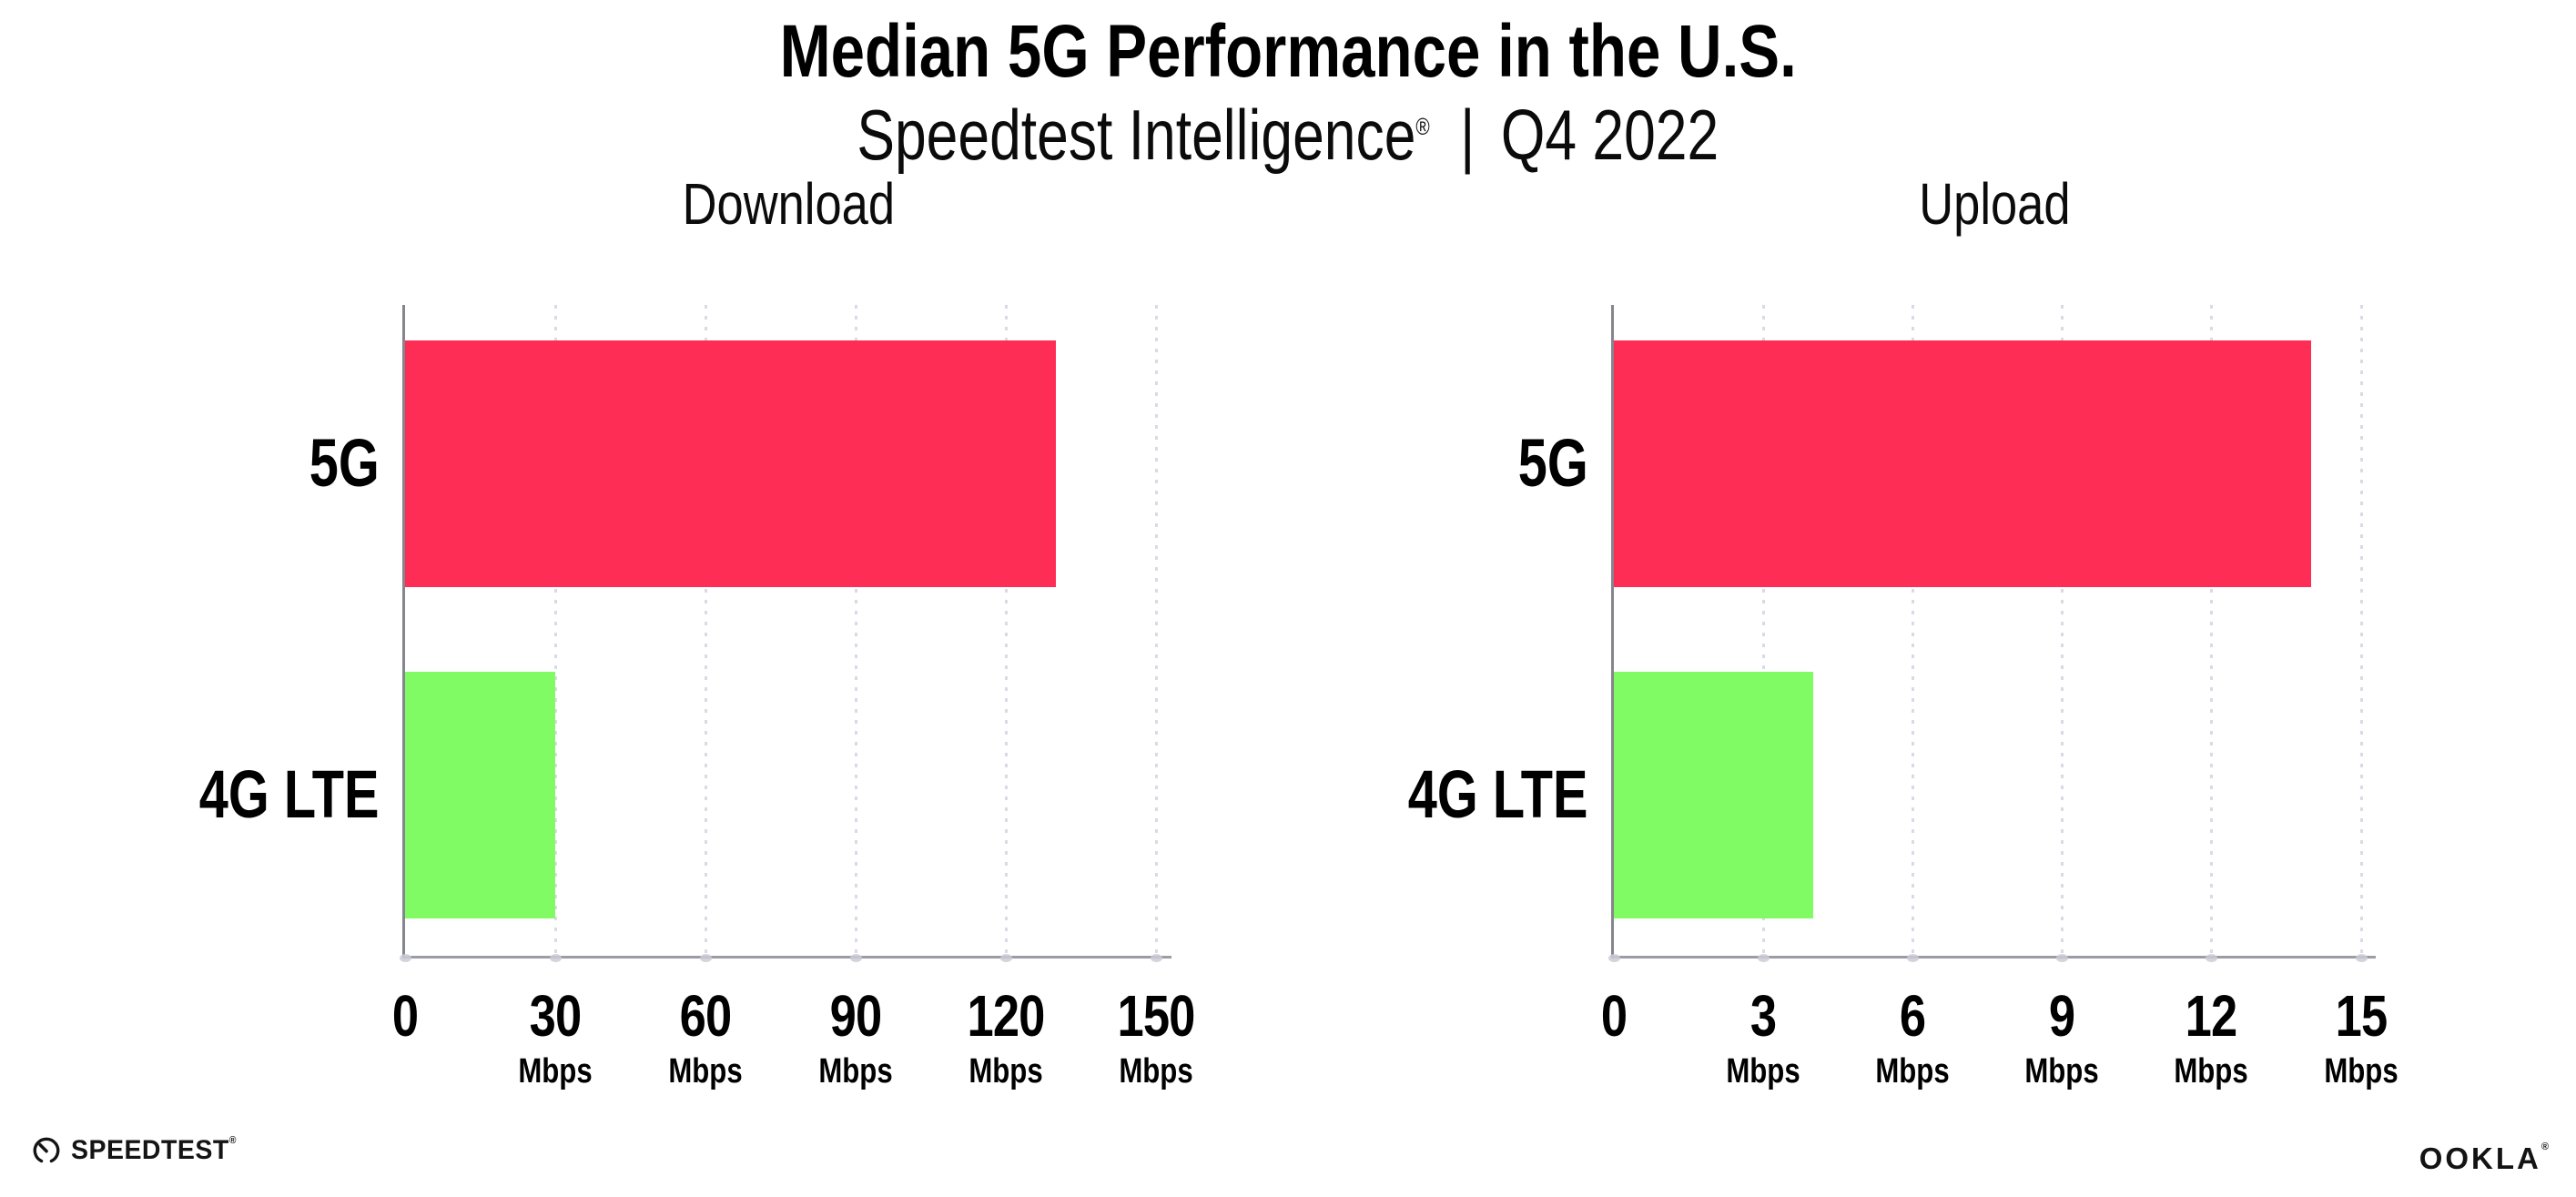 Image resolution: width=2576 pixels, height=1197 pixels. What do you see at coordinates (1610, 135) in the screenshot?
I see `subtitle-period: Q4 2022` at bounding box center [1610, 135].